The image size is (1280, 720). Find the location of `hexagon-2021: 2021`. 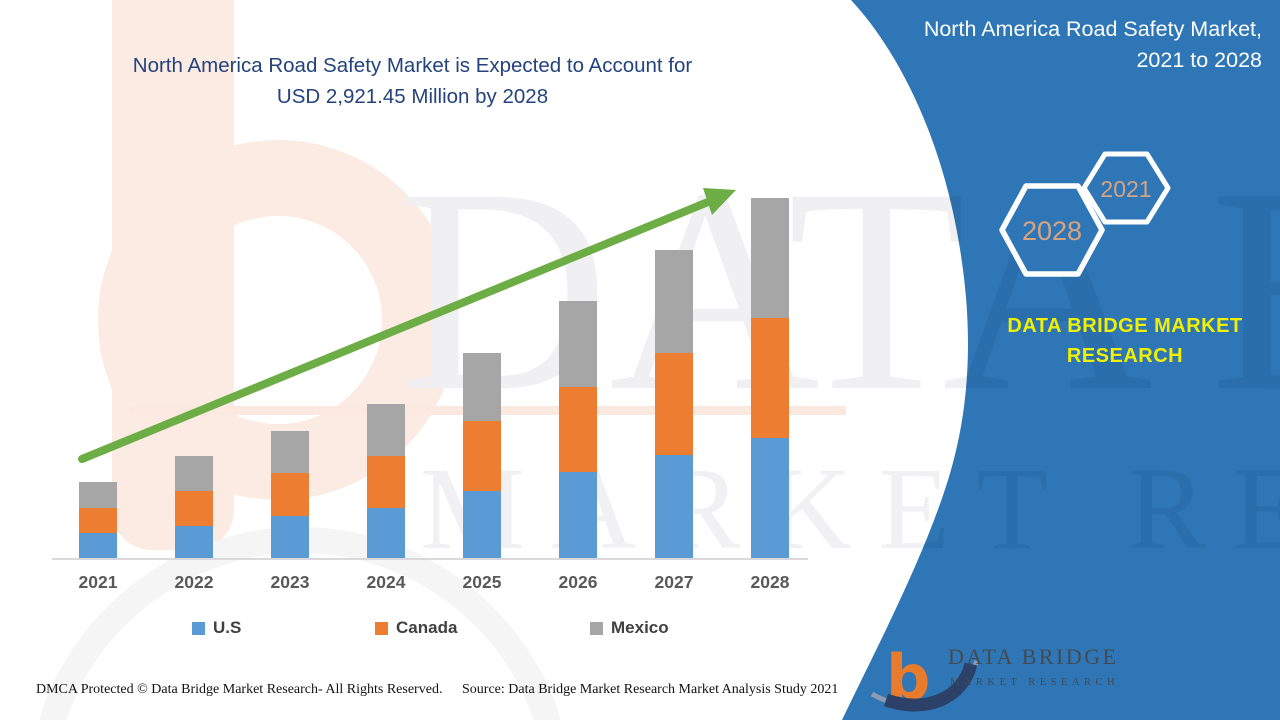

hexagon-2021: 2021 is located at coordinates (1126, 188).